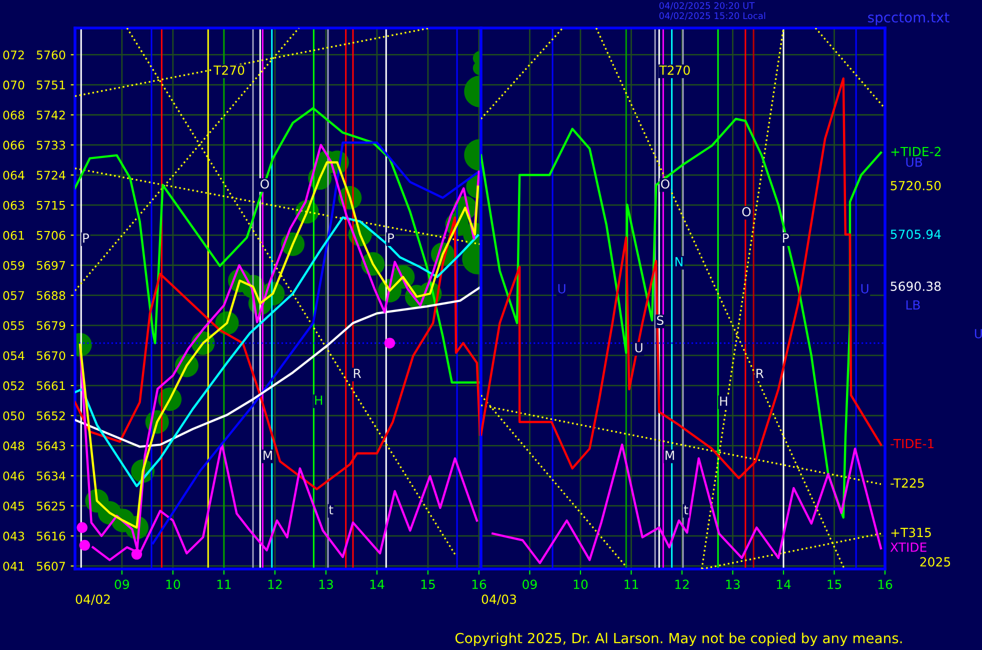  What do you see at coordinates (914, 162) in the screenshot?
I see `text: UB` at bounding box center [914, 162].